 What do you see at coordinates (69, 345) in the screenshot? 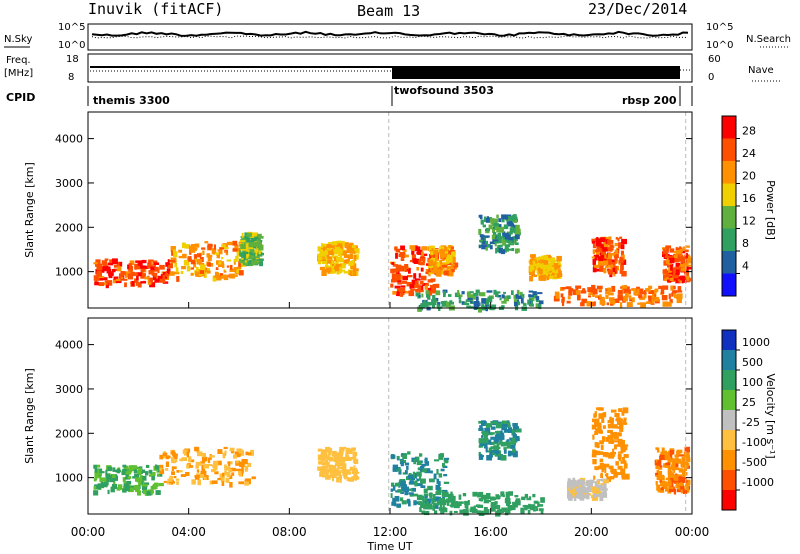
I see `ytick-label: 4000` at bounding box center [69, 345].